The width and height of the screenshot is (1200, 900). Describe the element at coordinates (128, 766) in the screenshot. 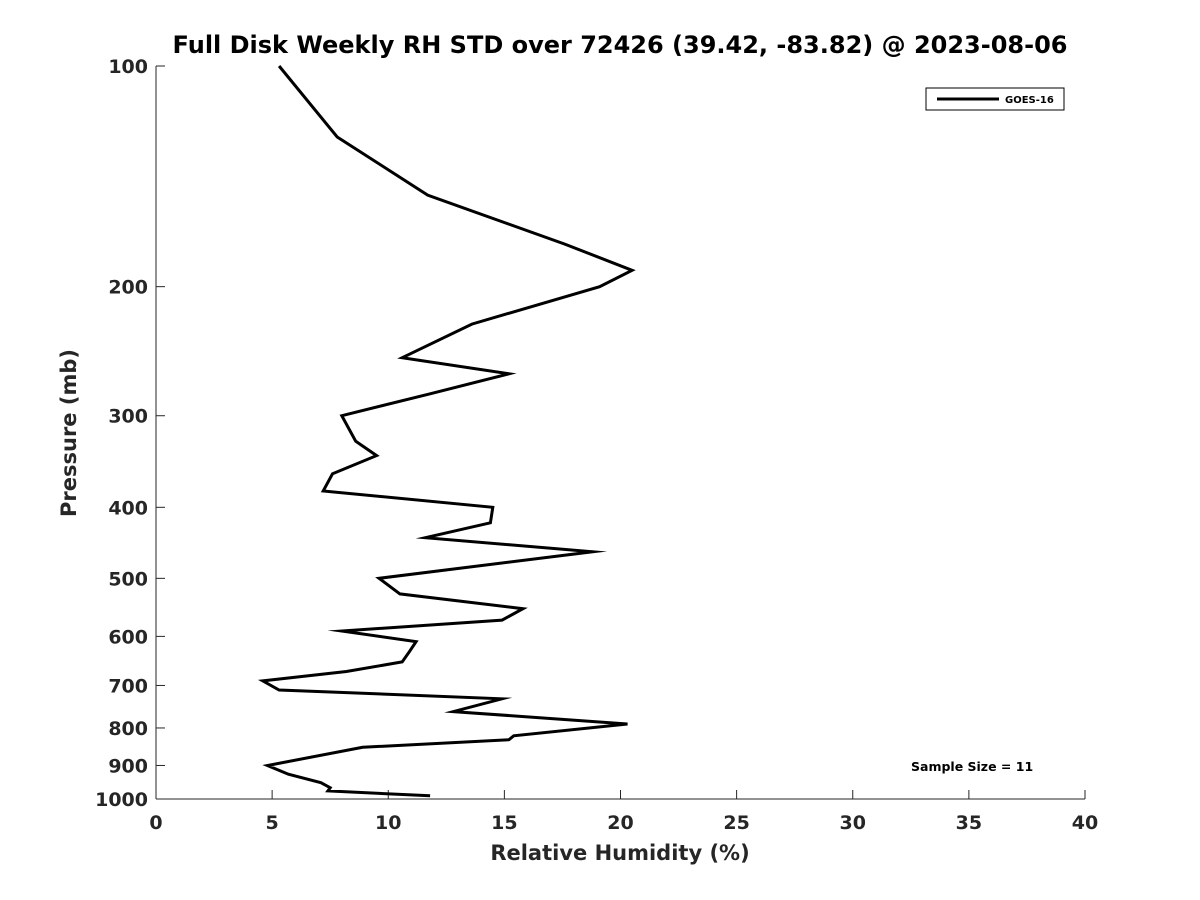

I see `y-tick-label: 900` at that location.